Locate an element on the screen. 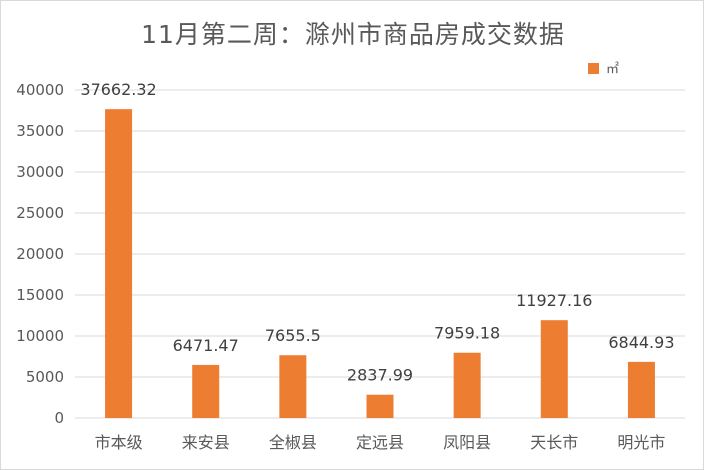  y-tick-label: 0 is located at coordinates (59, 418).